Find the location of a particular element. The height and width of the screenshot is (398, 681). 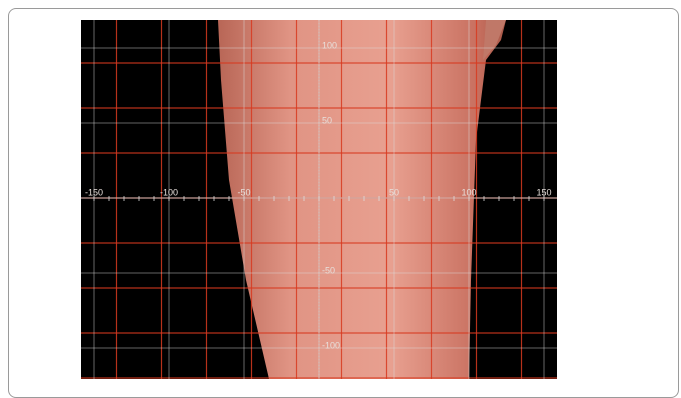

x-axis-label: -100 is located at coordinates (169, 192).